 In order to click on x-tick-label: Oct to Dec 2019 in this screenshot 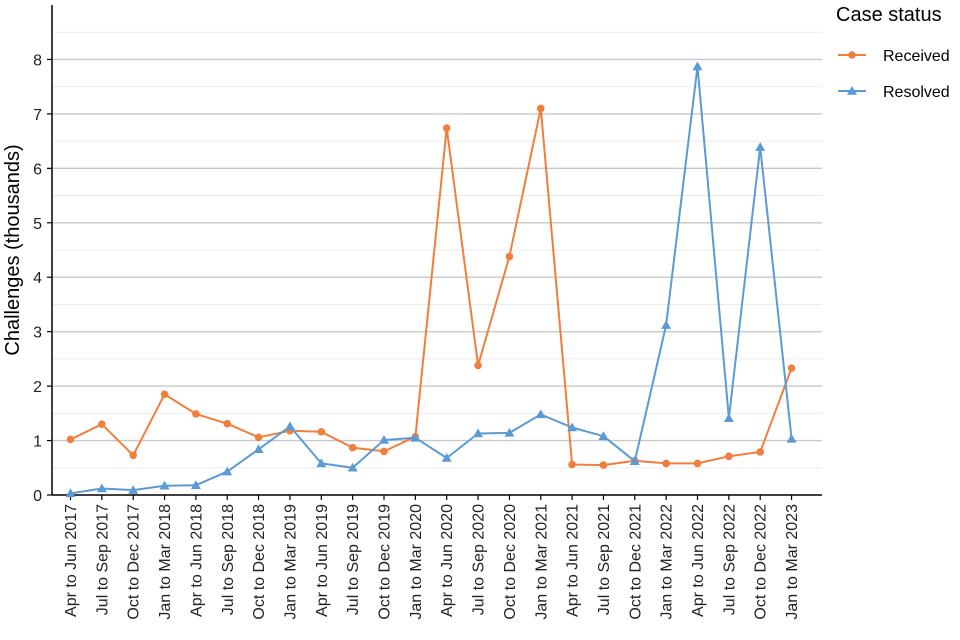, I will do `click(385, 562)`.